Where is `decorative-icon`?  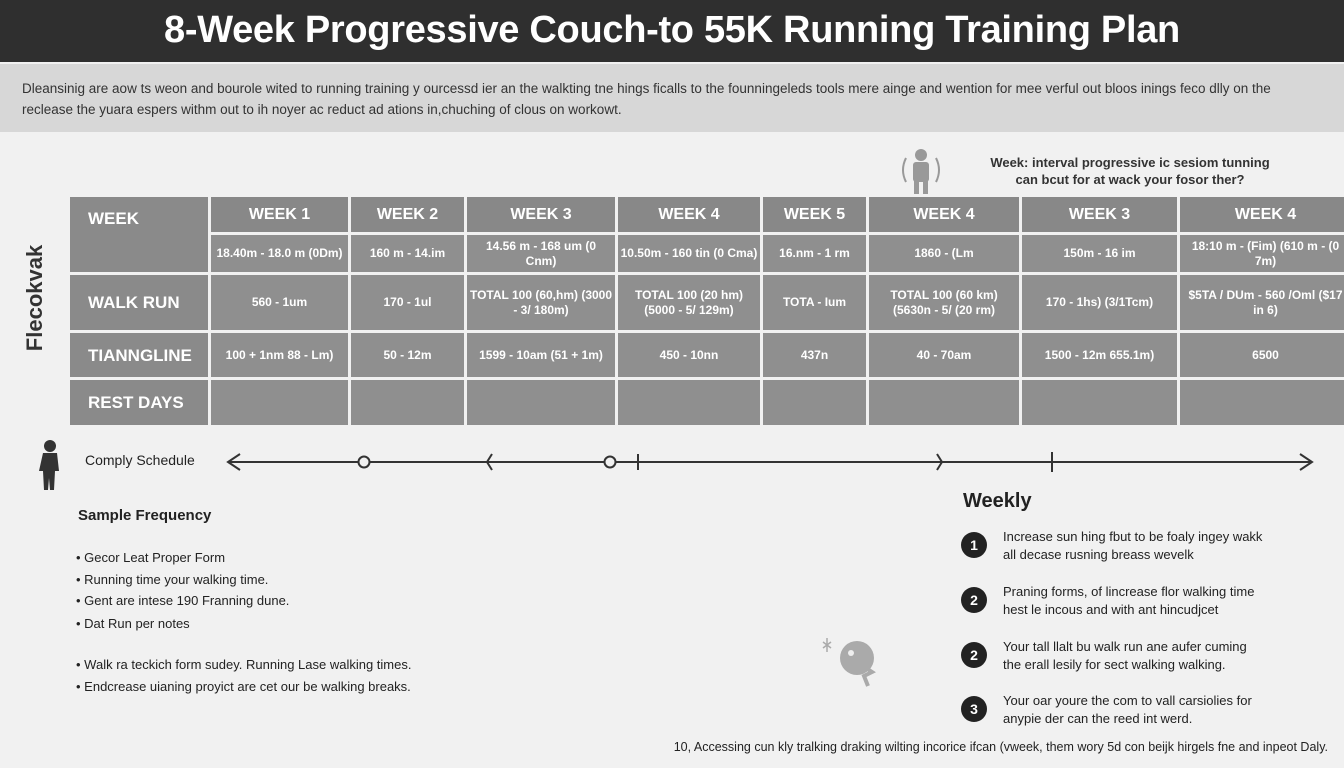 decorative-icon is located at coordinates (849, 662).